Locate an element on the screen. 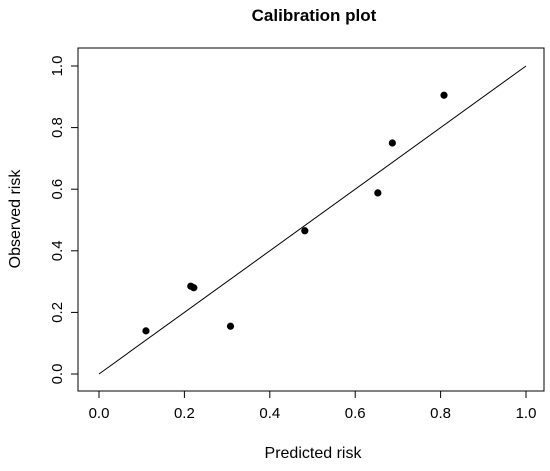 The image size is (550, 471). x-axis: 0.0 0.2 0.4 0.6 0.8 1.0 is located at coordinates (313, 406).